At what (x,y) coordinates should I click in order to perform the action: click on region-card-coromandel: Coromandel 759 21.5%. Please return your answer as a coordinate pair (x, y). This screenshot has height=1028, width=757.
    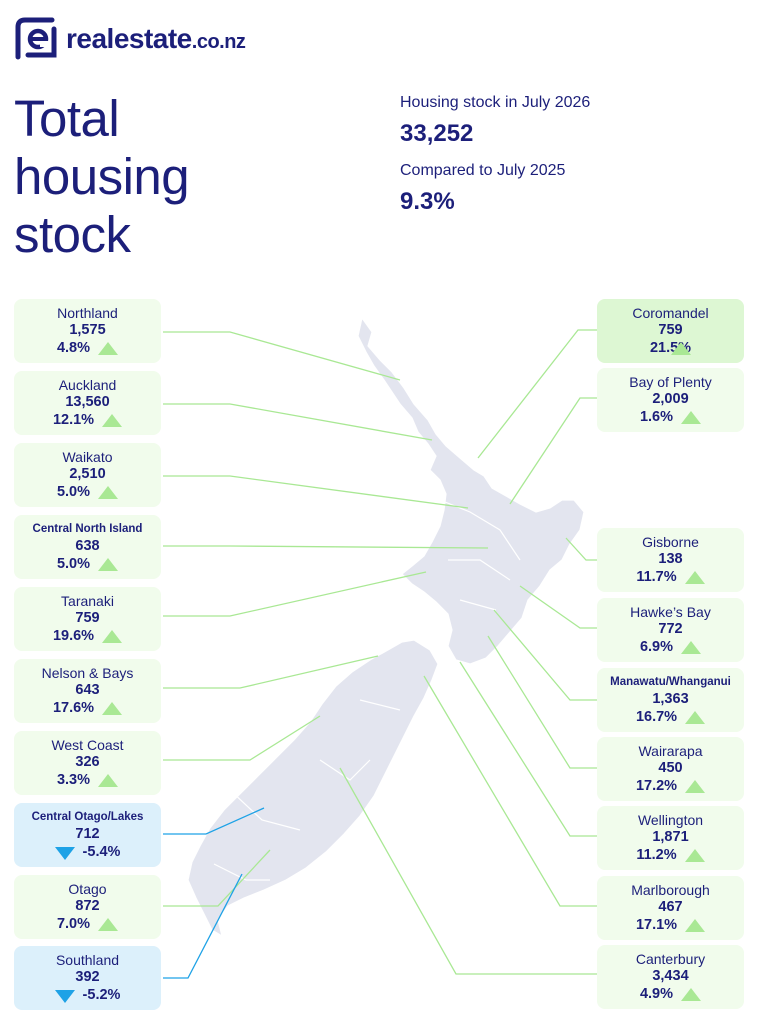
    Looking at the image, I should click on (670, 331).